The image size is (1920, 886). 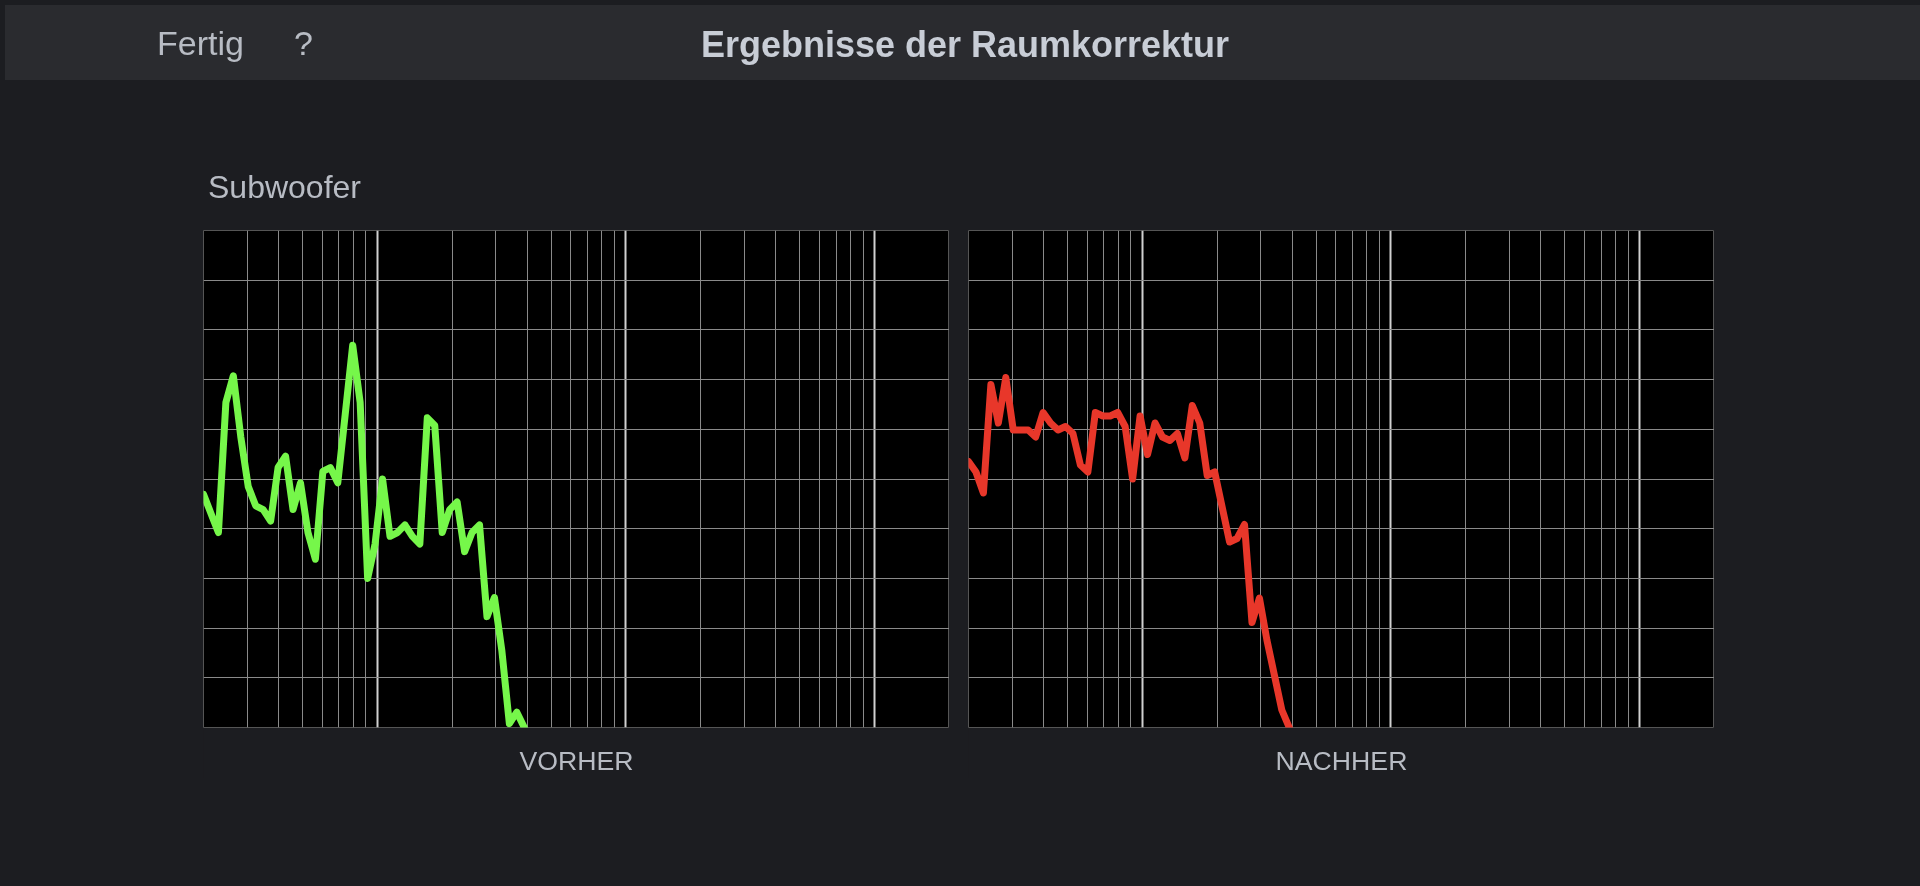 What do you see at coordinates (576, 760) in the screenshot?
I see `x-axis-title: VORHER` at bounding box center [576, 760].